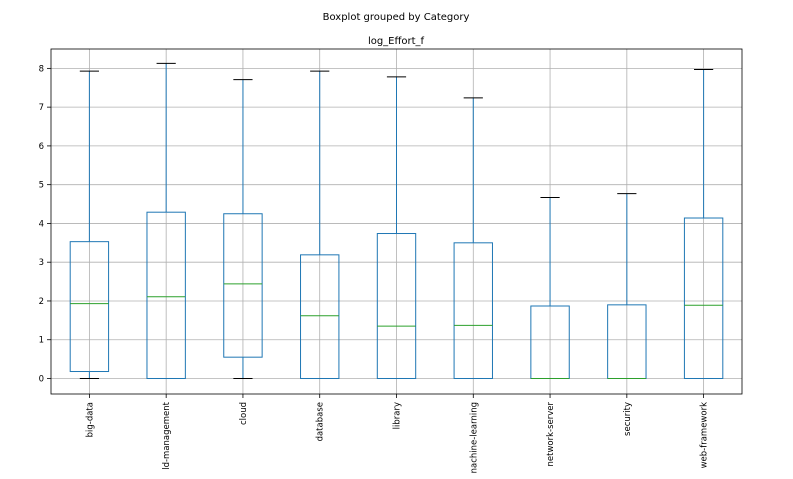 This screenshot has width=793, height=479. Describe the element at coordinates (41, 302) in the screenshot. I see `y-tick-label: 2` at that location.